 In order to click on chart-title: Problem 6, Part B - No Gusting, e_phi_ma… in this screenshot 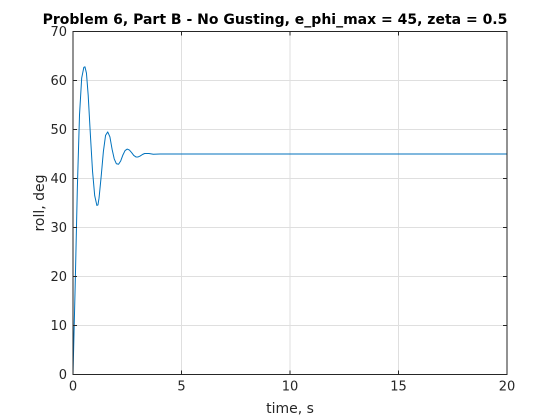, I will do `click(275, 20)`.